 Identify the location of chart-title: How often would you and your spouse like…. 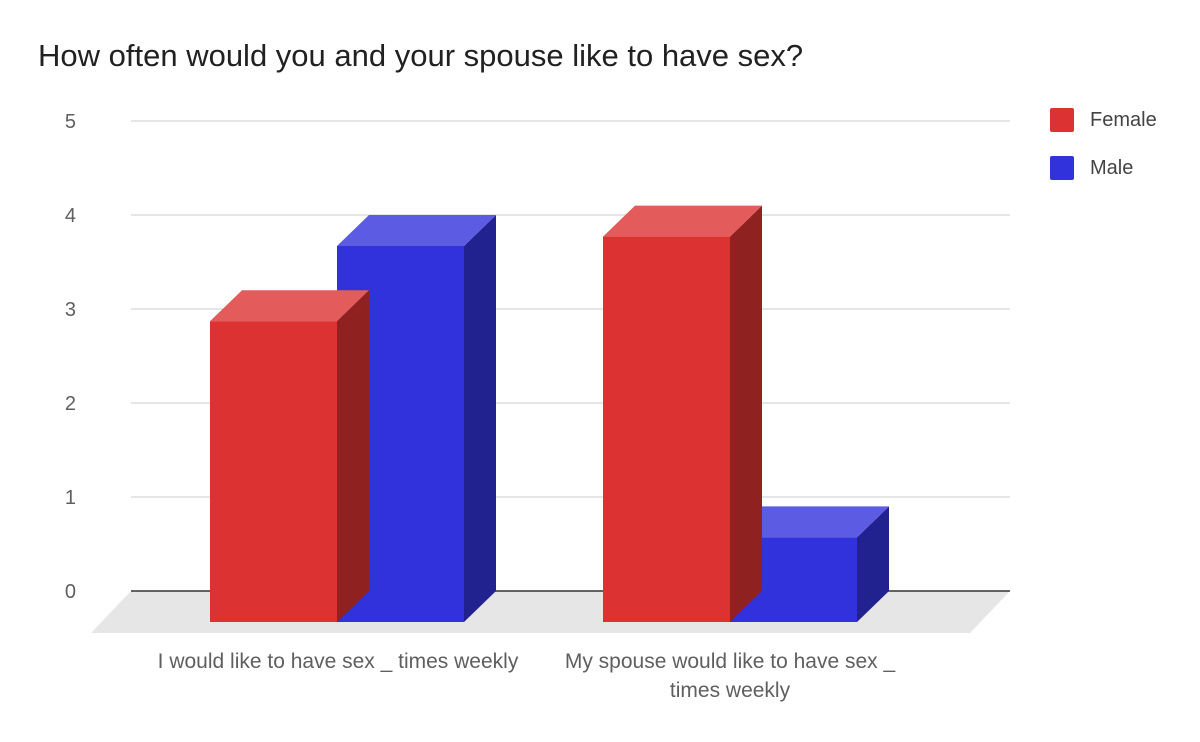
(421, 55).